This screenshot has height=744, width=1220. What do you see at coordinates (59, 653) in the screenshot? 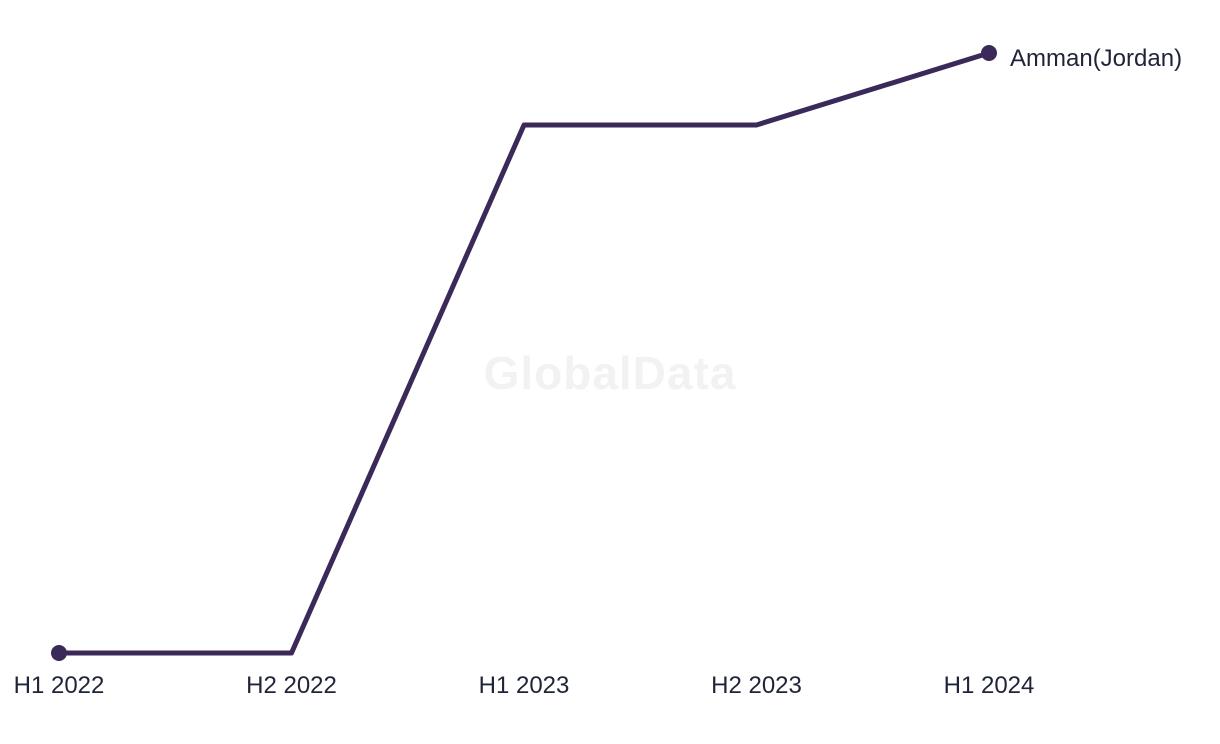
I see `start-point-marker` at bounding box center [59, 653].